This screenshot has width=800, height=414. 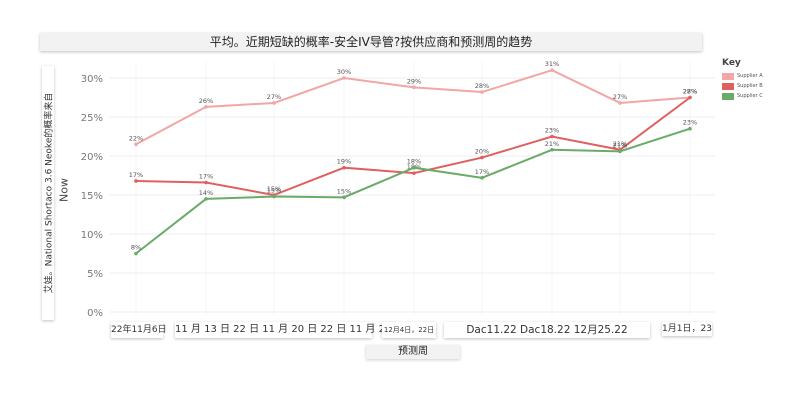 I want to click on legend-item: Supplier B, so click(x=742, y=86).